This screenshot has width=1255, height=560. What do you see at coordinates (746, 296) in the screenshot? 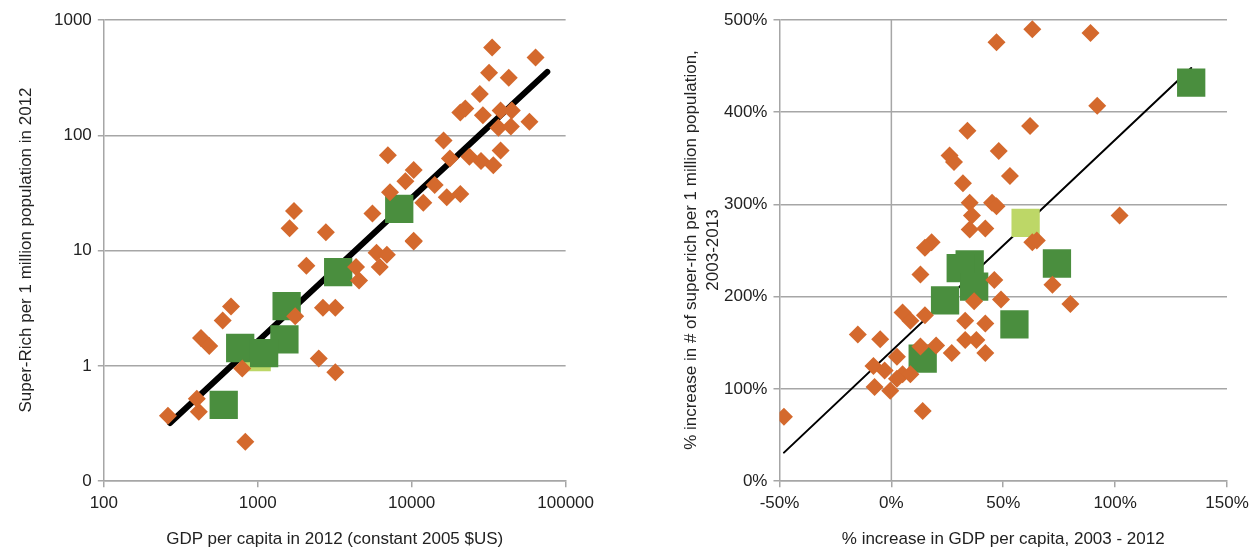
I see `y-tick-label: 200%` at bounding box center [746, 296].